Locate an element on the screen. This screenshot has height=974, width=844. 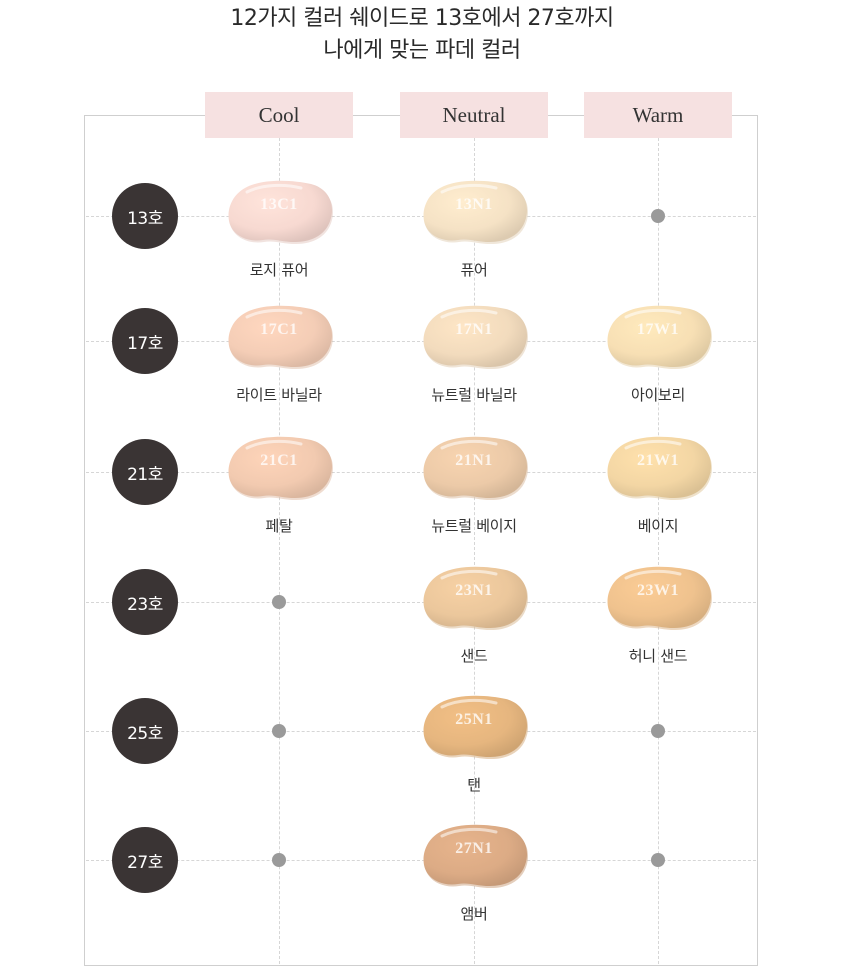
row-tone-badge: 27호 is located at coordinates (145, 860).